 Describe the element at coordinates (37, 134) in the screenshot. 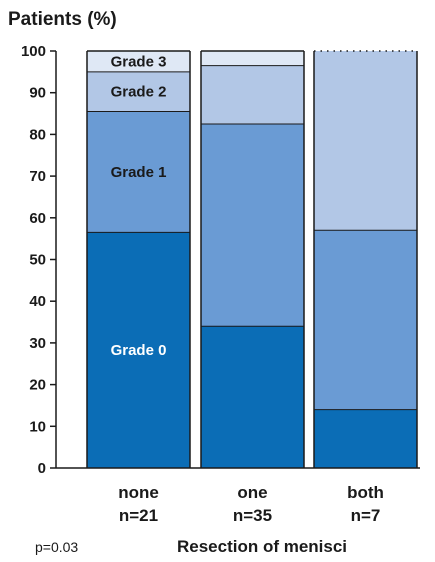

I see `y-tick-label: 80` at that location.